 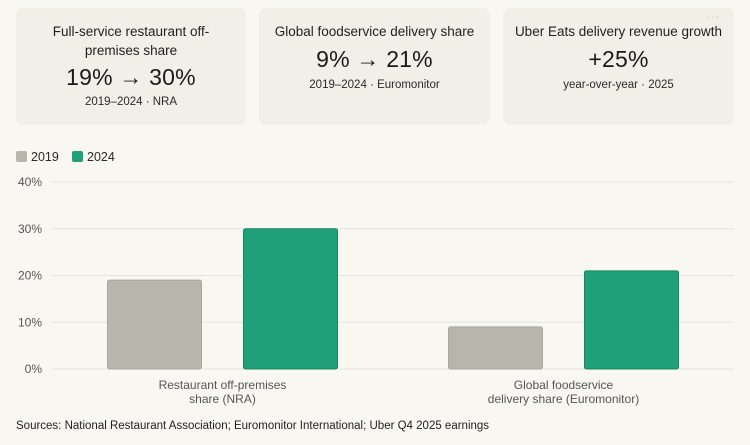 I want to click on x-category-label: Restaurant off-premises, so click(x=223, y=385).